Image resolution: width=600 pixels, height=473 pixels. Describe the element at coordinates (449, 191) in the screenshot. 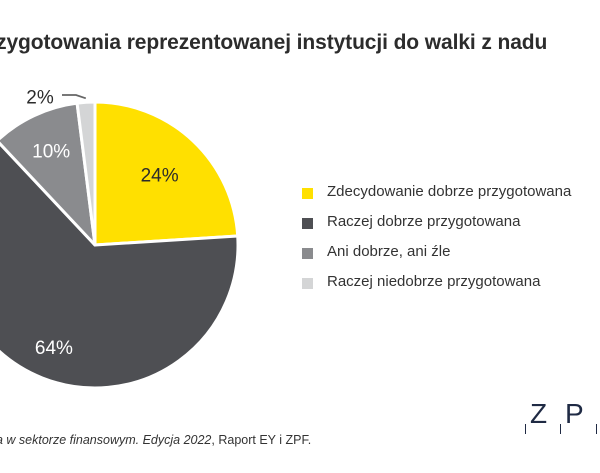

I see `legend-label: Zdecydowanie dobrze przygotowana` at that location.